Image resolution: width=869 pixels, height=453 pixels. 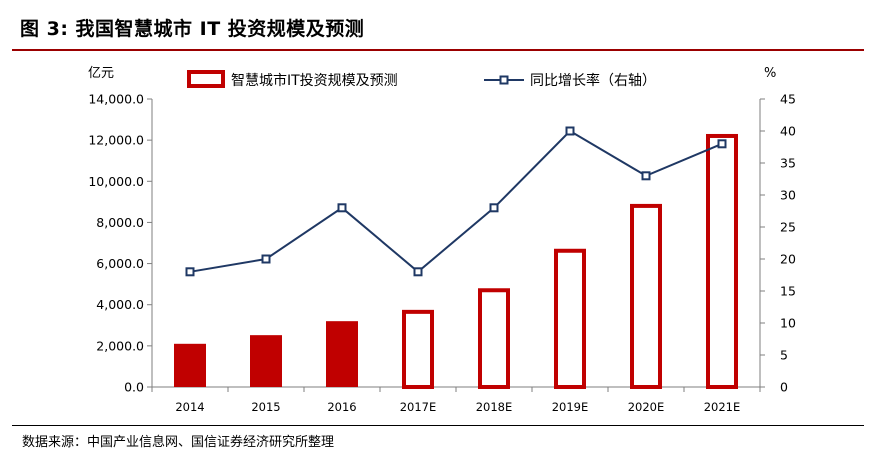 I want to click on x-tick-label: 2021E, so click(x=722, y=407).